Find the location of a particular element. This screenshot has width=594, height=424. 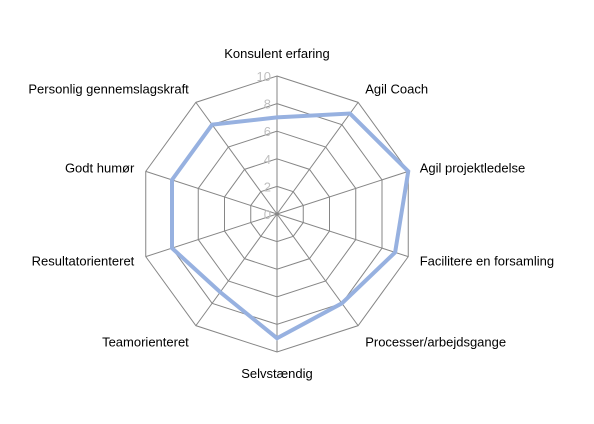

category-label: Godt humør is located at coordinates (100, 168).